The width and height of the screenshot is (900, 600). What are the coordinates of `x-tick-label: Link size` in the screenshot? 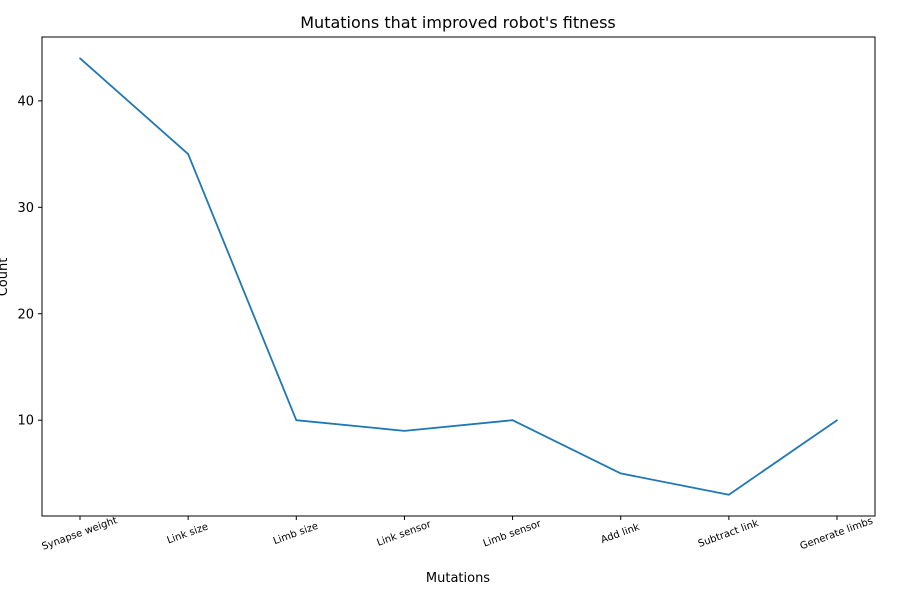 It's located at (188, 533).